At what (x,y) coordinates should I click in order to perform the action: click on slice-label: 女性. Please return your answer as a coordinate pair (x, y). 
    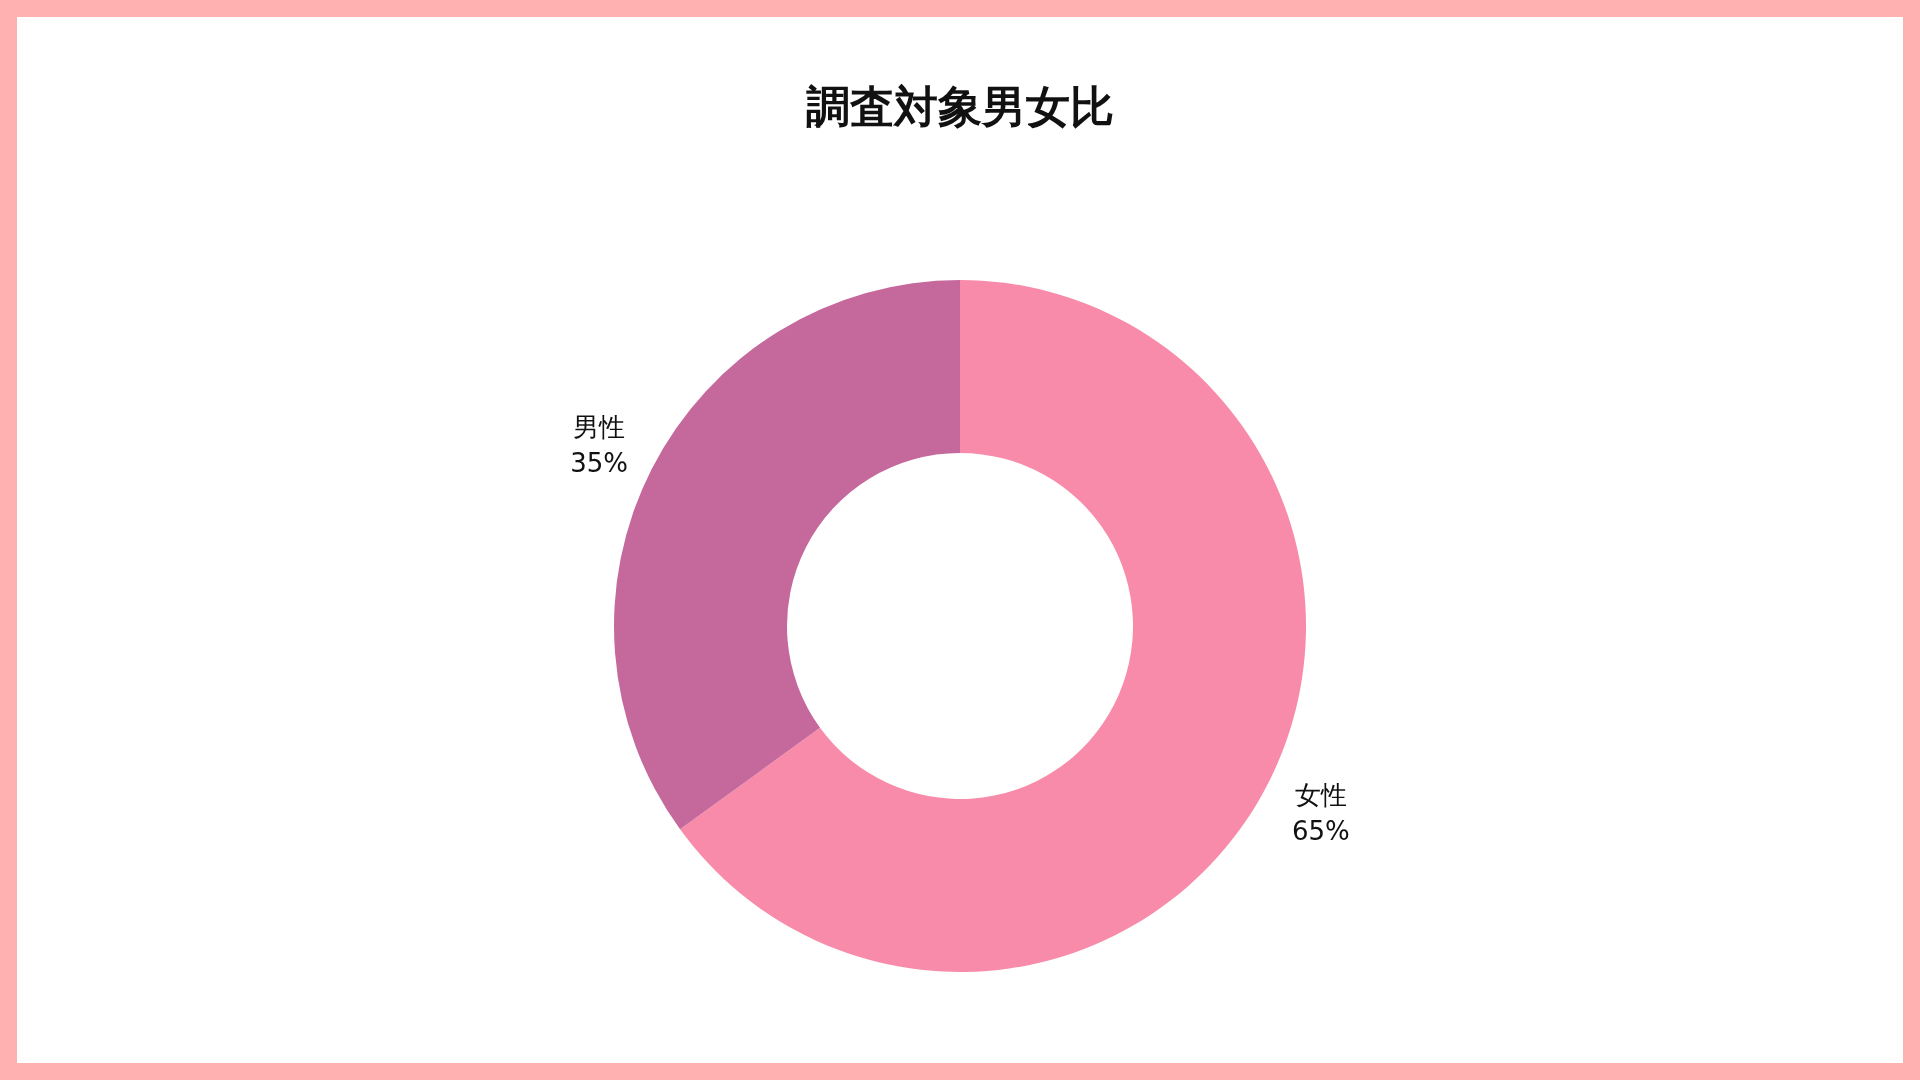
    Looking at the image, I should click on (1320, 794).